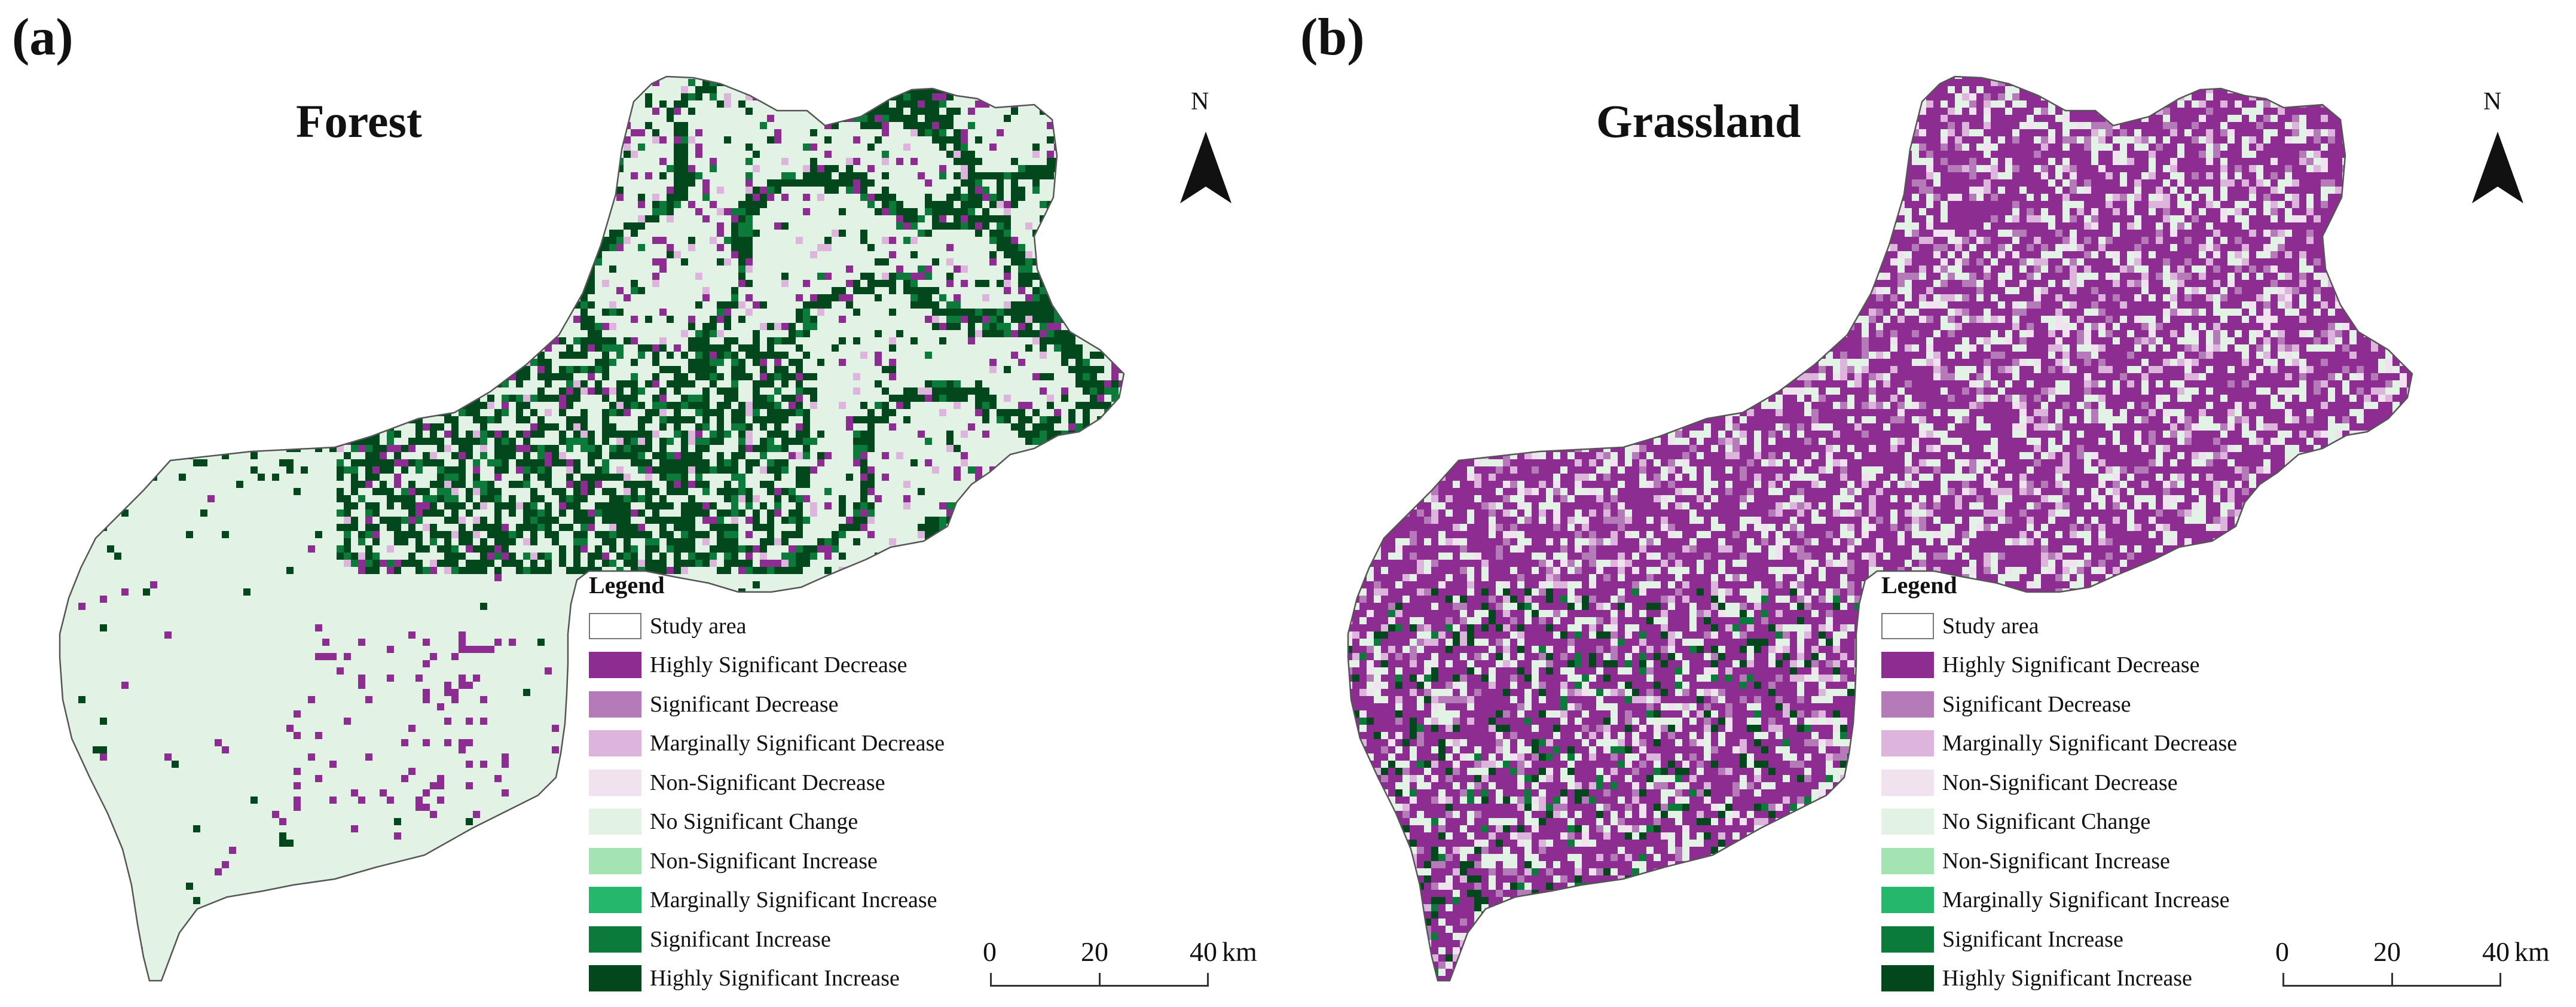 The height and width of the screenshot is (1007, 2576). Describe the element at coordinates (1699, 121) in the screenshot. I see `map-title: Grassland` at that location.